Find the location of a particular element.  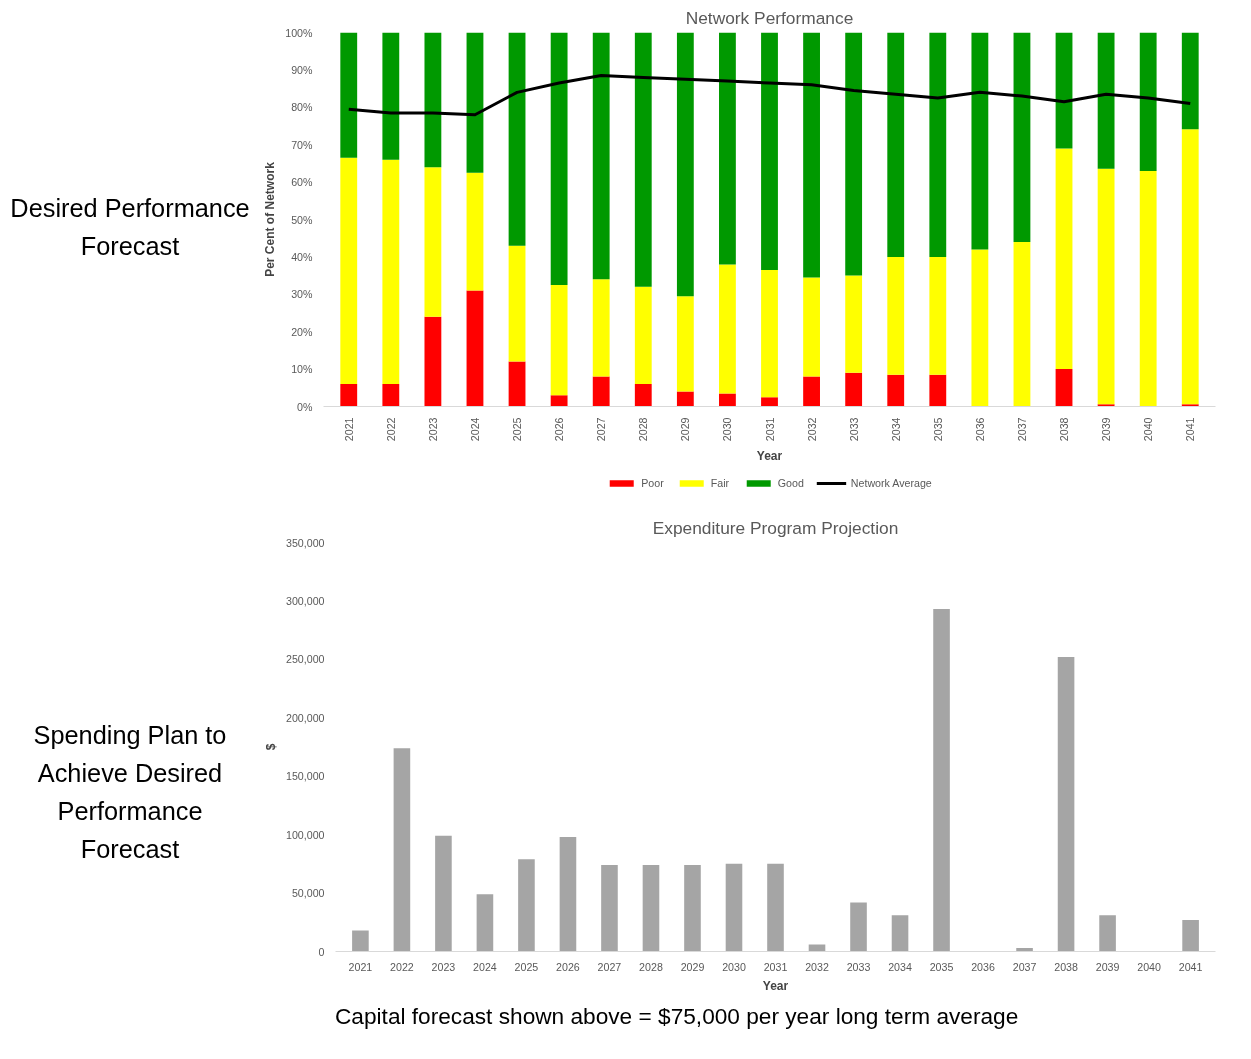

x-tick-label: 2028 is located at coordinates (651, 966).